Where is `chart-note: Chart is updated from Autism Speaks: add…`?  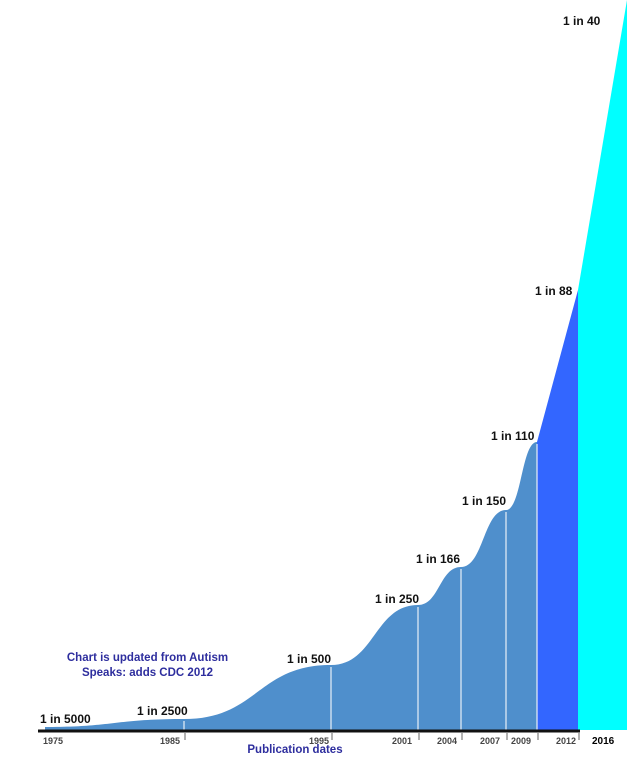
chart-note: Chart is updated from Autism Speaks: add… is located at coordinates (147, 665).